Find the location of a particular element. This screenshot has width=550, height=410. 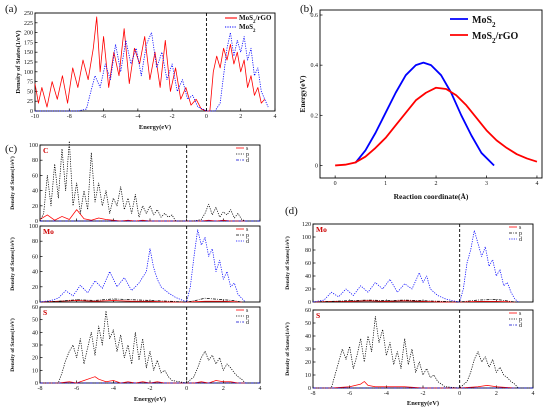

c3-xtick-label: -2 is located at coordinates (150, 389).